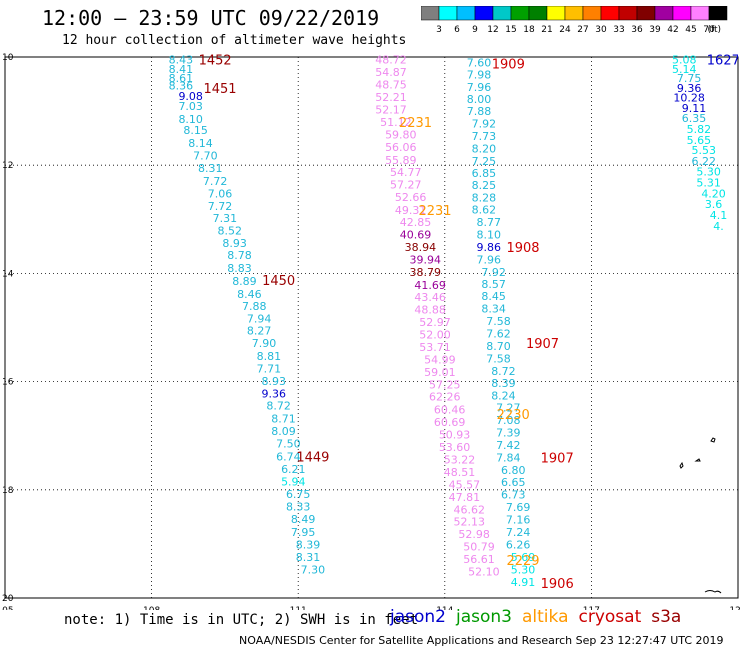  Describe the element at coordinates (689, 78) in the screenshot. I see `wave-height-value: 7.75` at that location.